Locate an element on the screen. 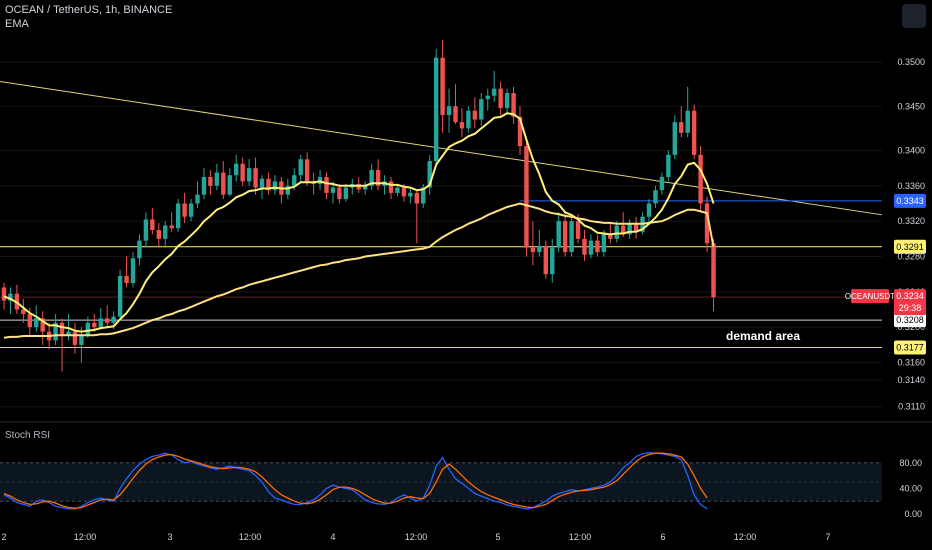  badge-0-3291-label: 0.3291 is located at coordinates (910, 247).